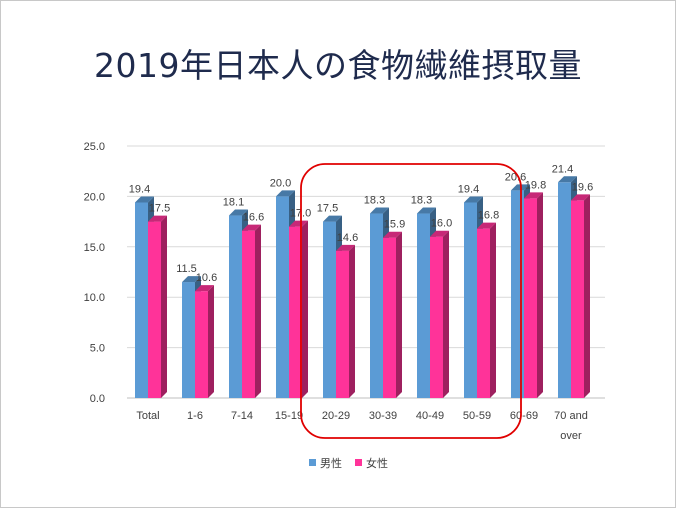 This screenshot has height=508, width=676. Describe the element at coordinates (94, 248) in the screenshot. I see `y-tick-label: 15.0` at that location.